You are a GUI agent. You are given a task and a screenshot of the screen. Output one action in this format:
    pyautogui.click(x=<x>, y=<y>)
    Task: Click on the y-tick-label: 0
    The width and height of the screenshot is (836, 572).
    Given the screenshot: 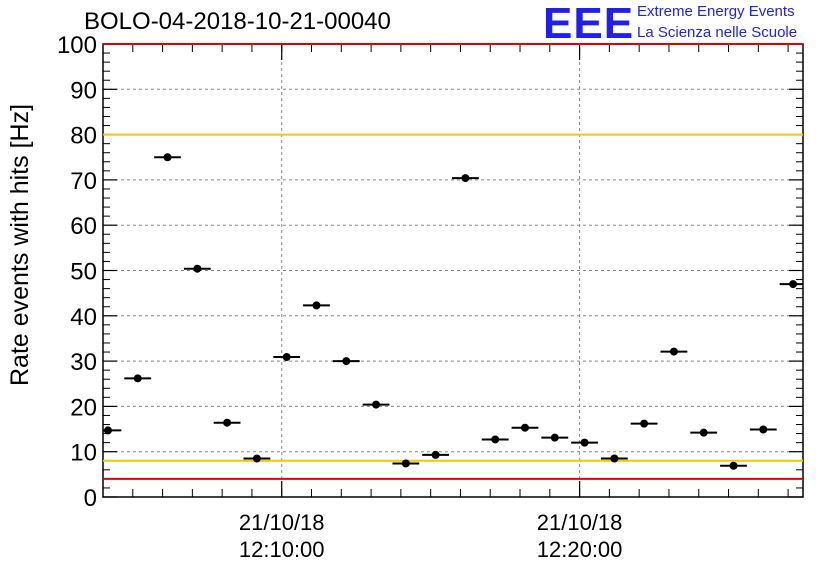 What is the action you would take?
    pyautogui.click(x=90, y=498)
    